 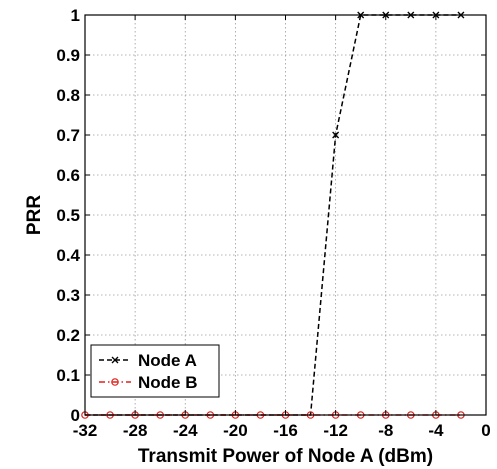 What do you see at coordinates (185, 430) in the screenshot?
I see `x-tick-label: -24` at bounding box center [185, 430].